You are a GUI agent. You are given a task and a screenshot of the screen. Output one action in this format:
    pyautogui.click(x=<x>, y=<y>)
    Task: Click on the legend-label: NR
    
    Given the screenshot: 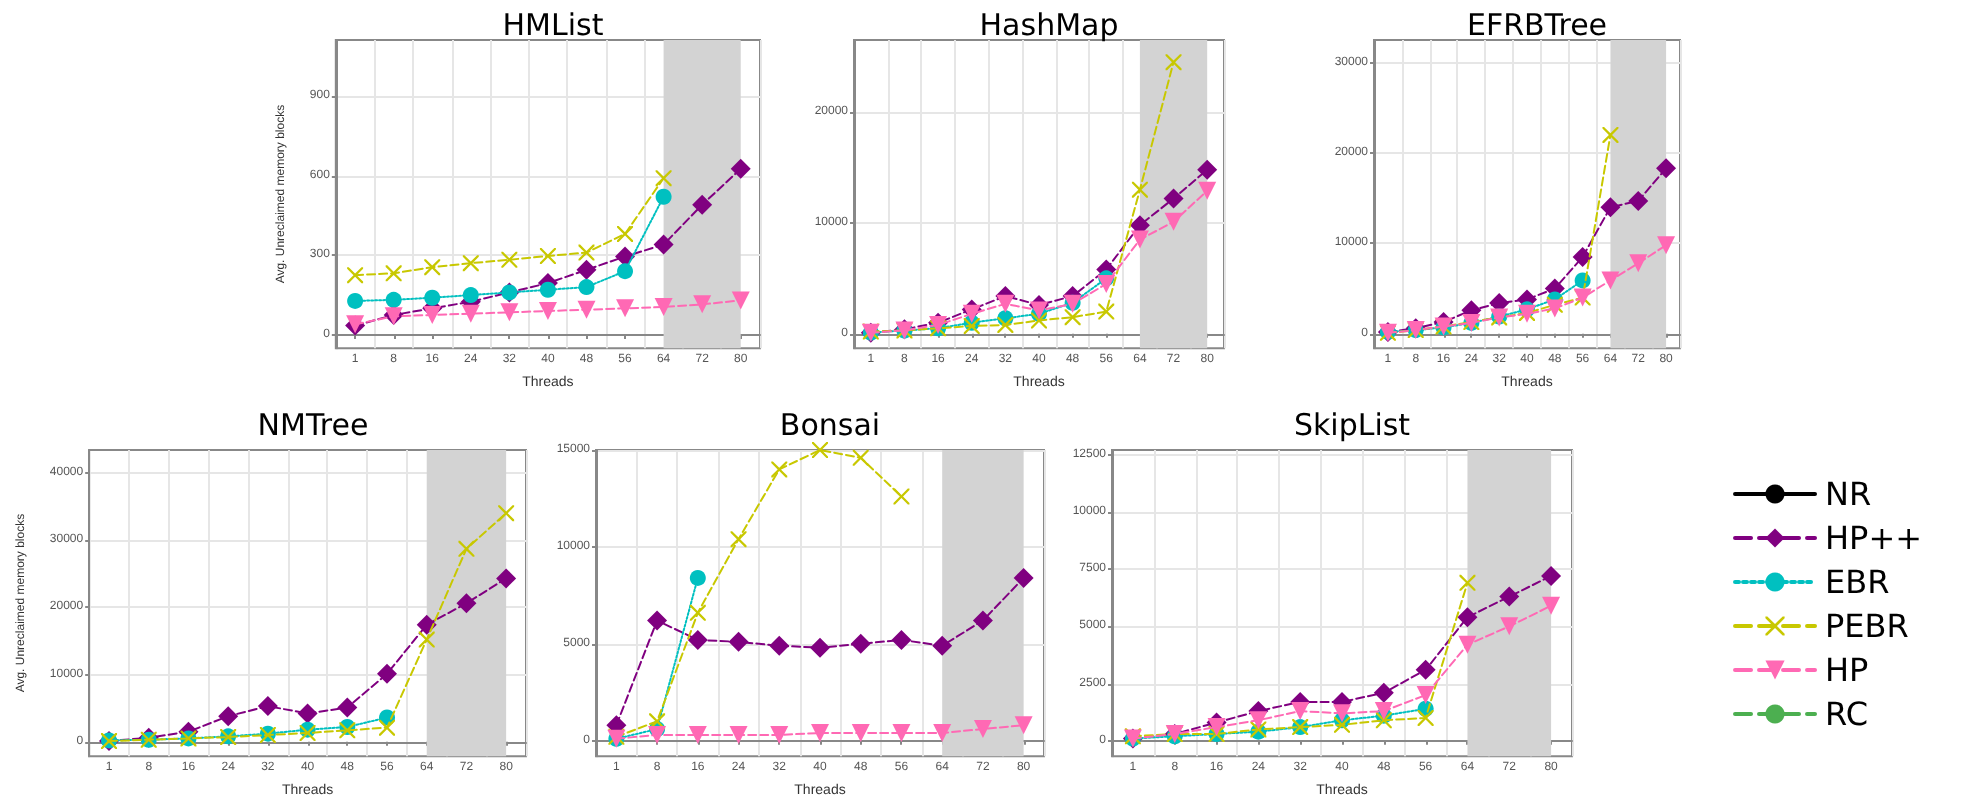 What is the action you would take?
    pyautogui.click(x=1848, y=494)
    